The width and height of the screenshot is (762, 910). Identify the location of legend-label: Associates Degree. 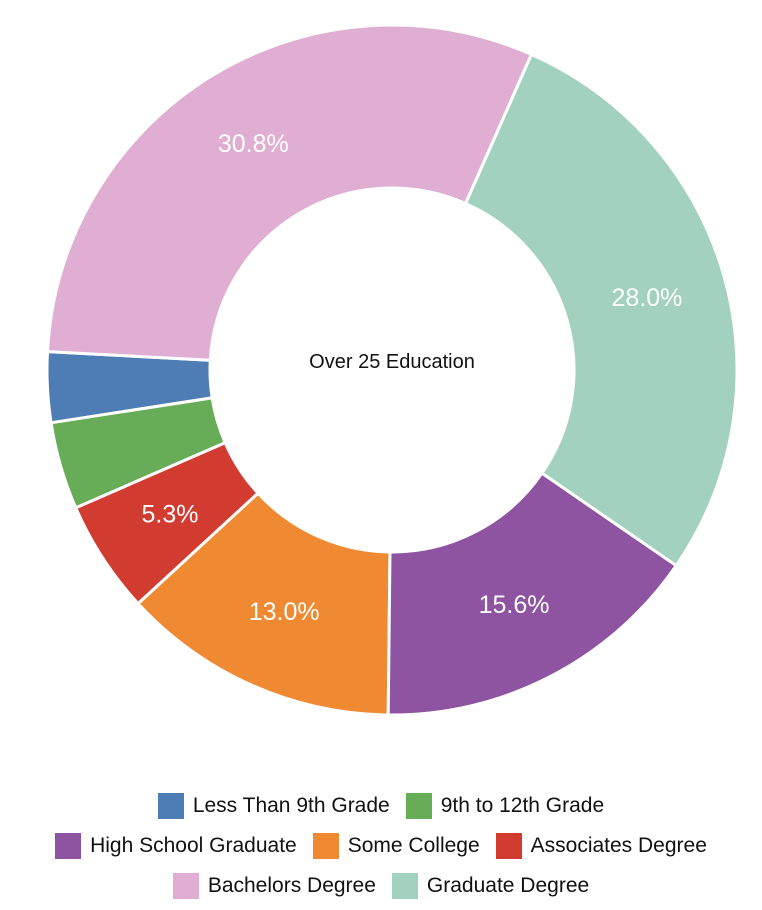
(618, 845).